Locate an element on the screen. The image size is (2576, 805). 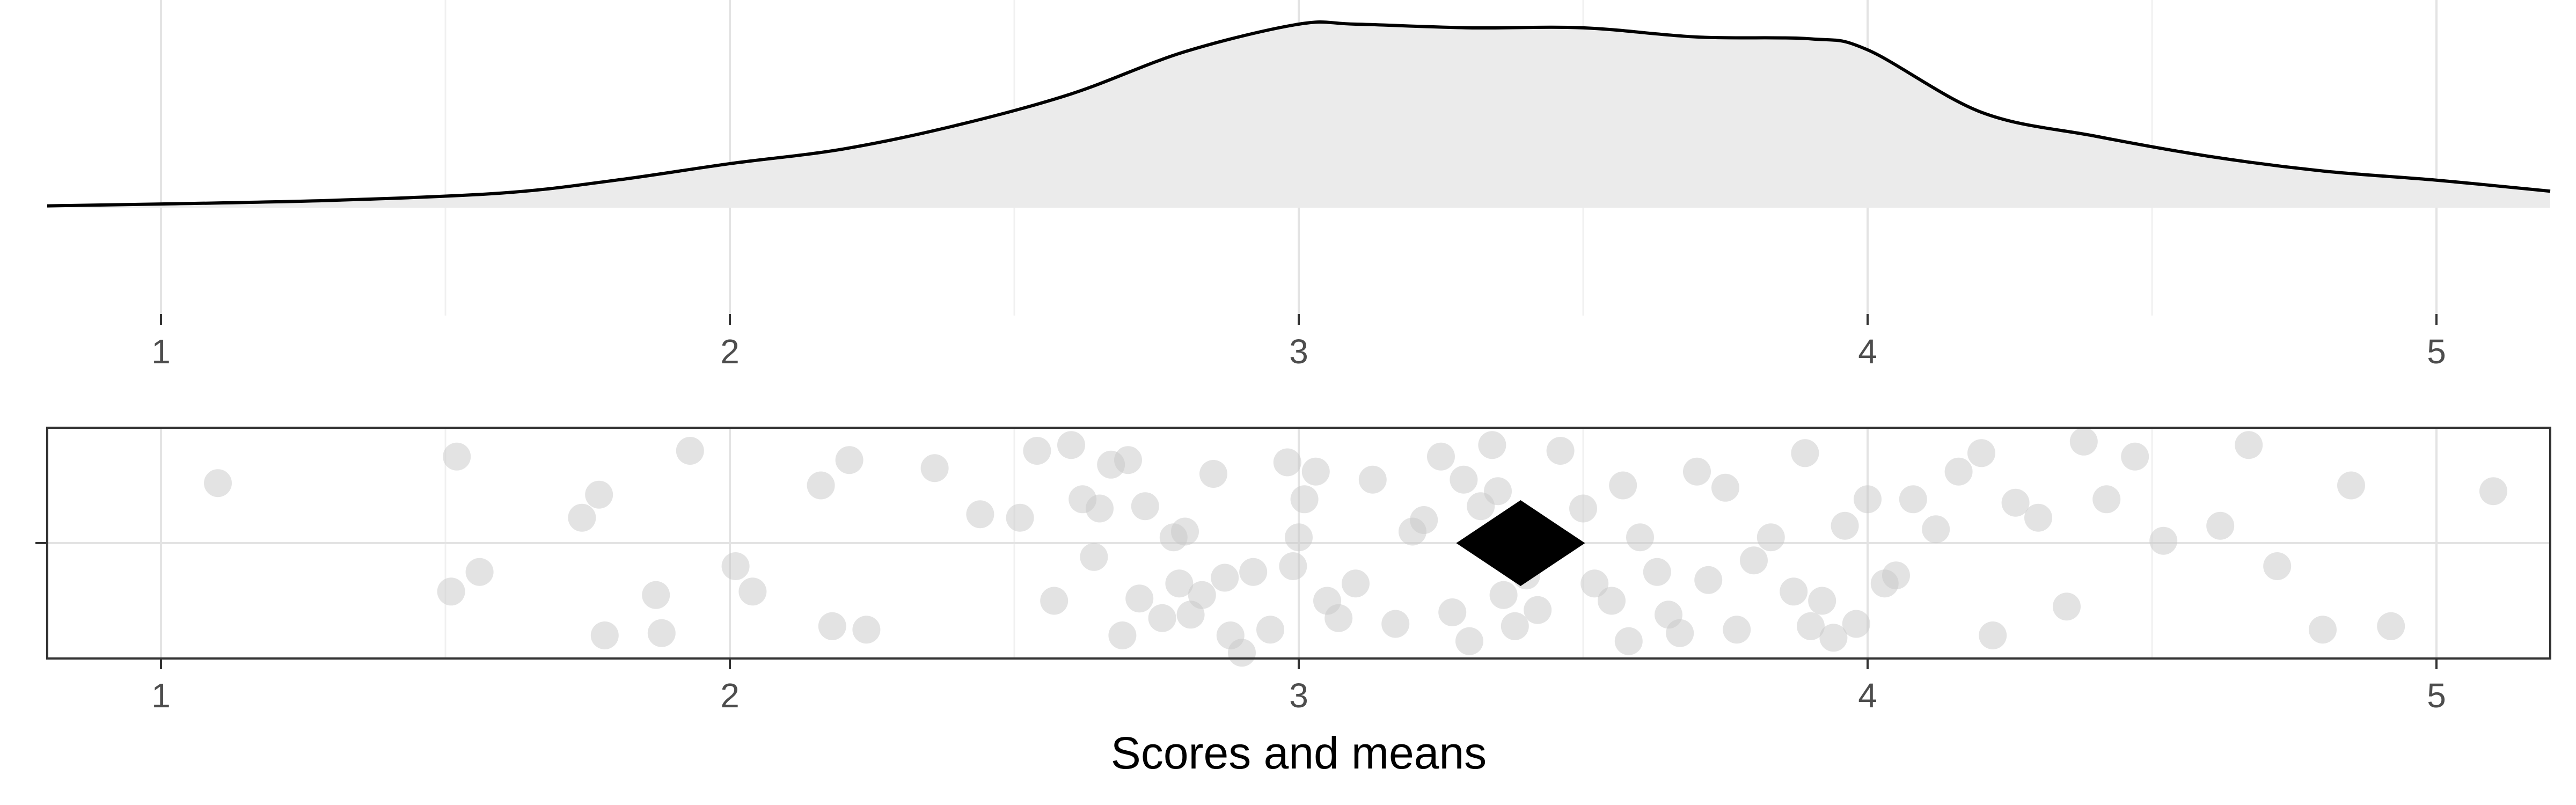
scatter-x-axis: 1 2 3 4 5 is located at coordinates (1298, 686).